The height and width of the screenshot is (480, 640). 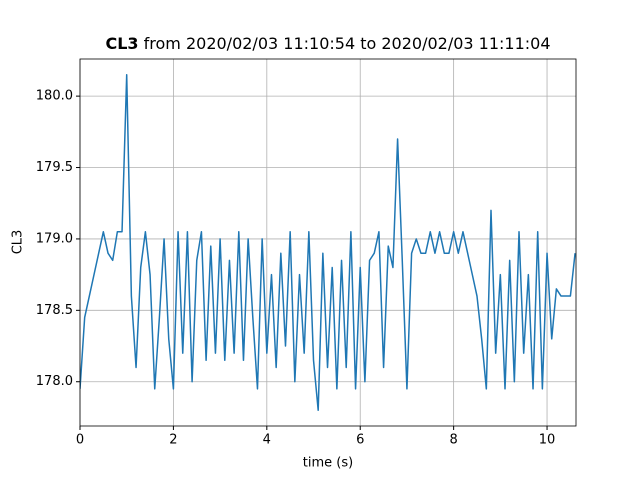 What do you see at coordinates (267, 440) in the screenshot?
I see `x-tick-label: 4` at bounding box center [267, 440].